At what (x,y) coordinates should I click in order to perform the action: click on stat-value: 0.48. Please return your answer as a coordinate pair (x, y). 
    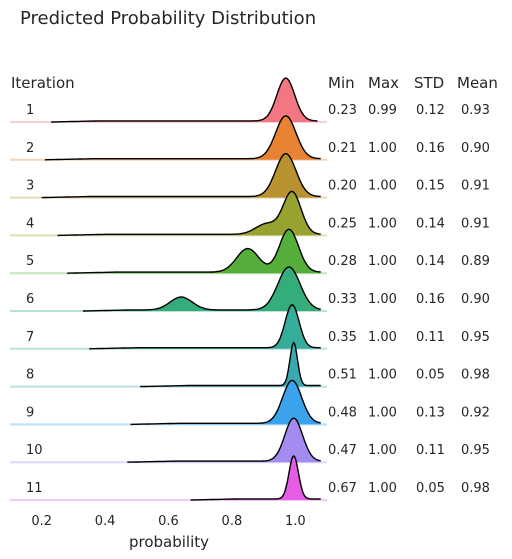
    Looking at the image, I should click on (342, 412).